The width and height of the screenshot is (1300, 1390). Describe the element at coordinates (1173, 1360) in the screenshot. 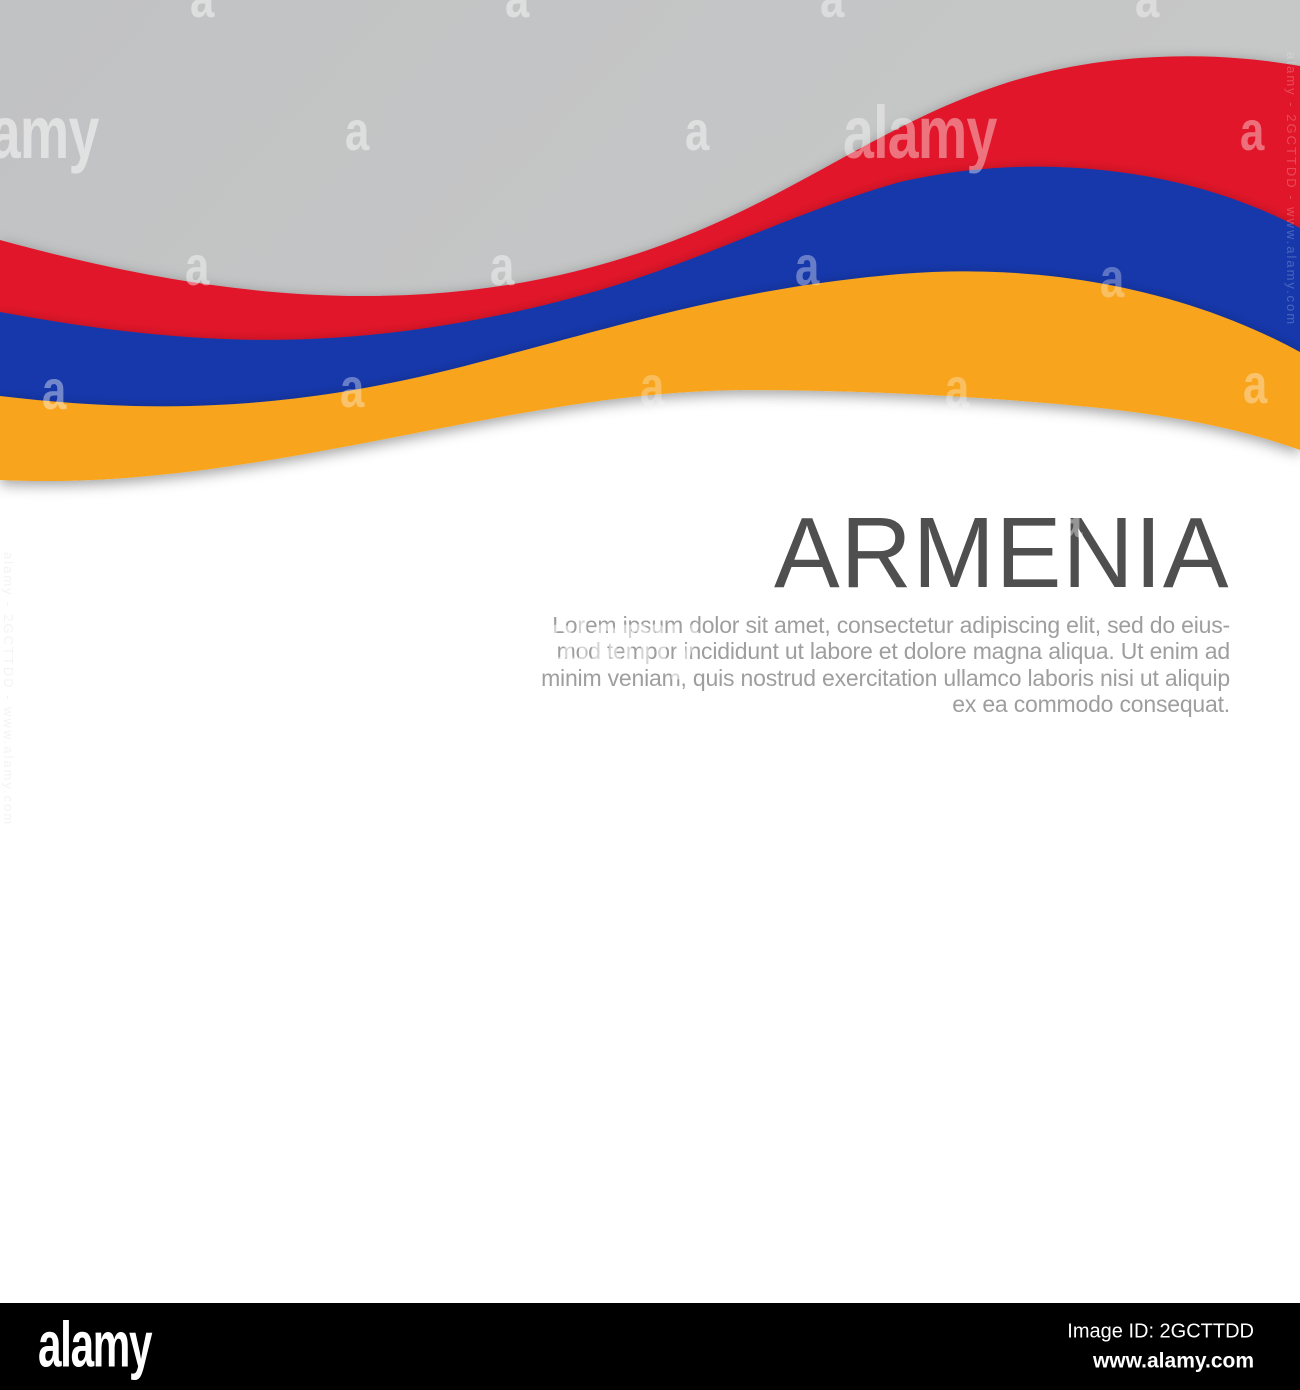

I see `website-url: www.alamy.com` at that location.